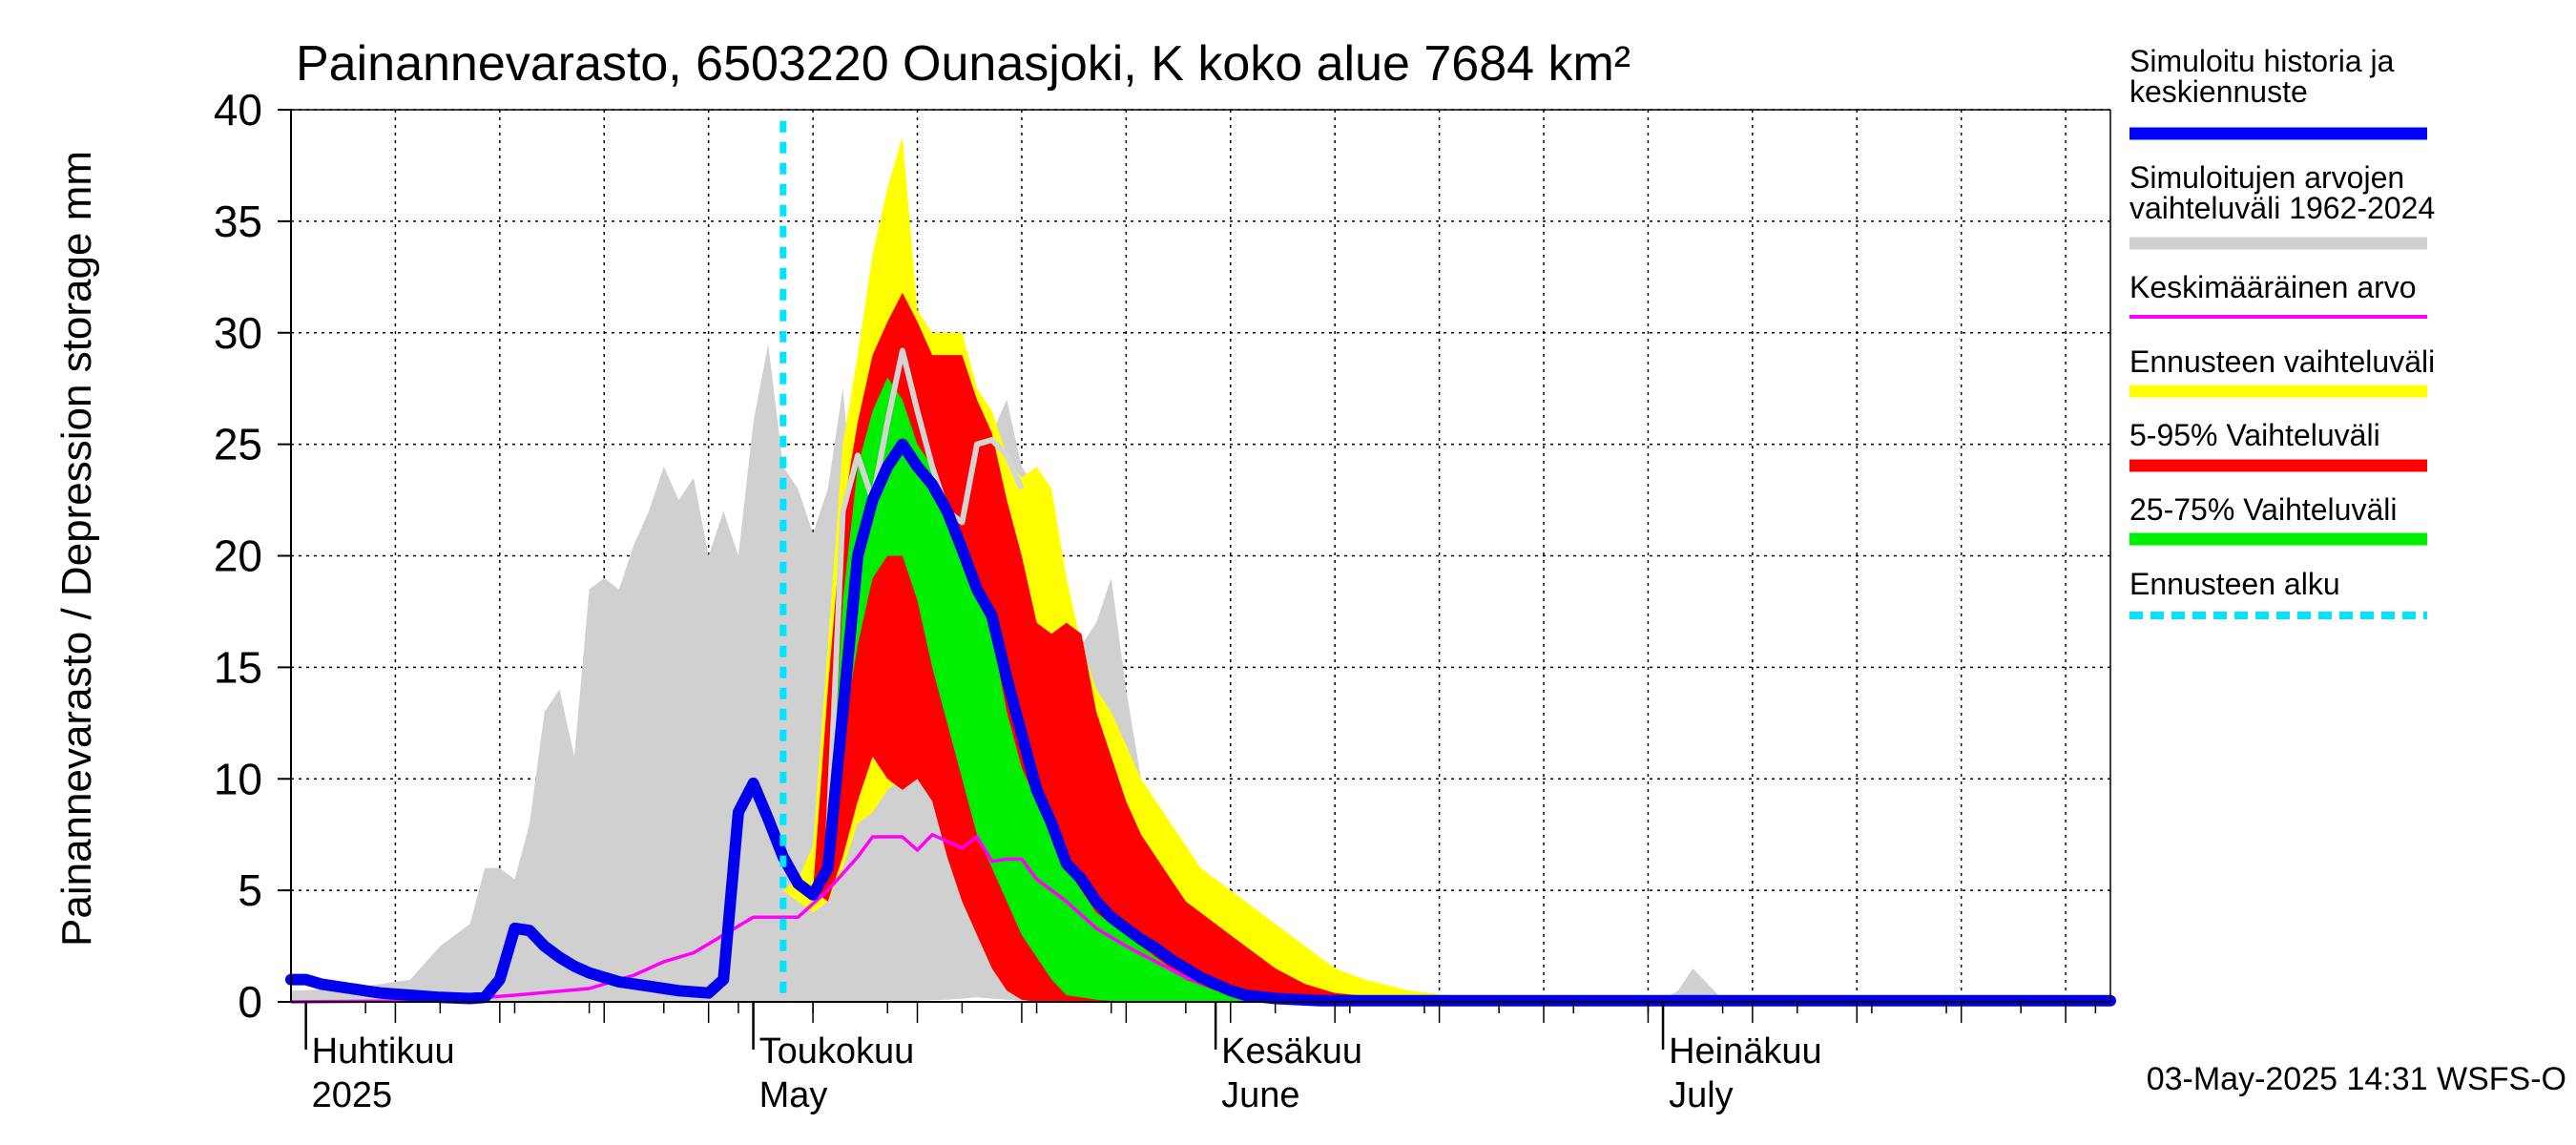  I want to click on y-axis-label: Painannevarasto / Depression storage mm, so click(76, 549).